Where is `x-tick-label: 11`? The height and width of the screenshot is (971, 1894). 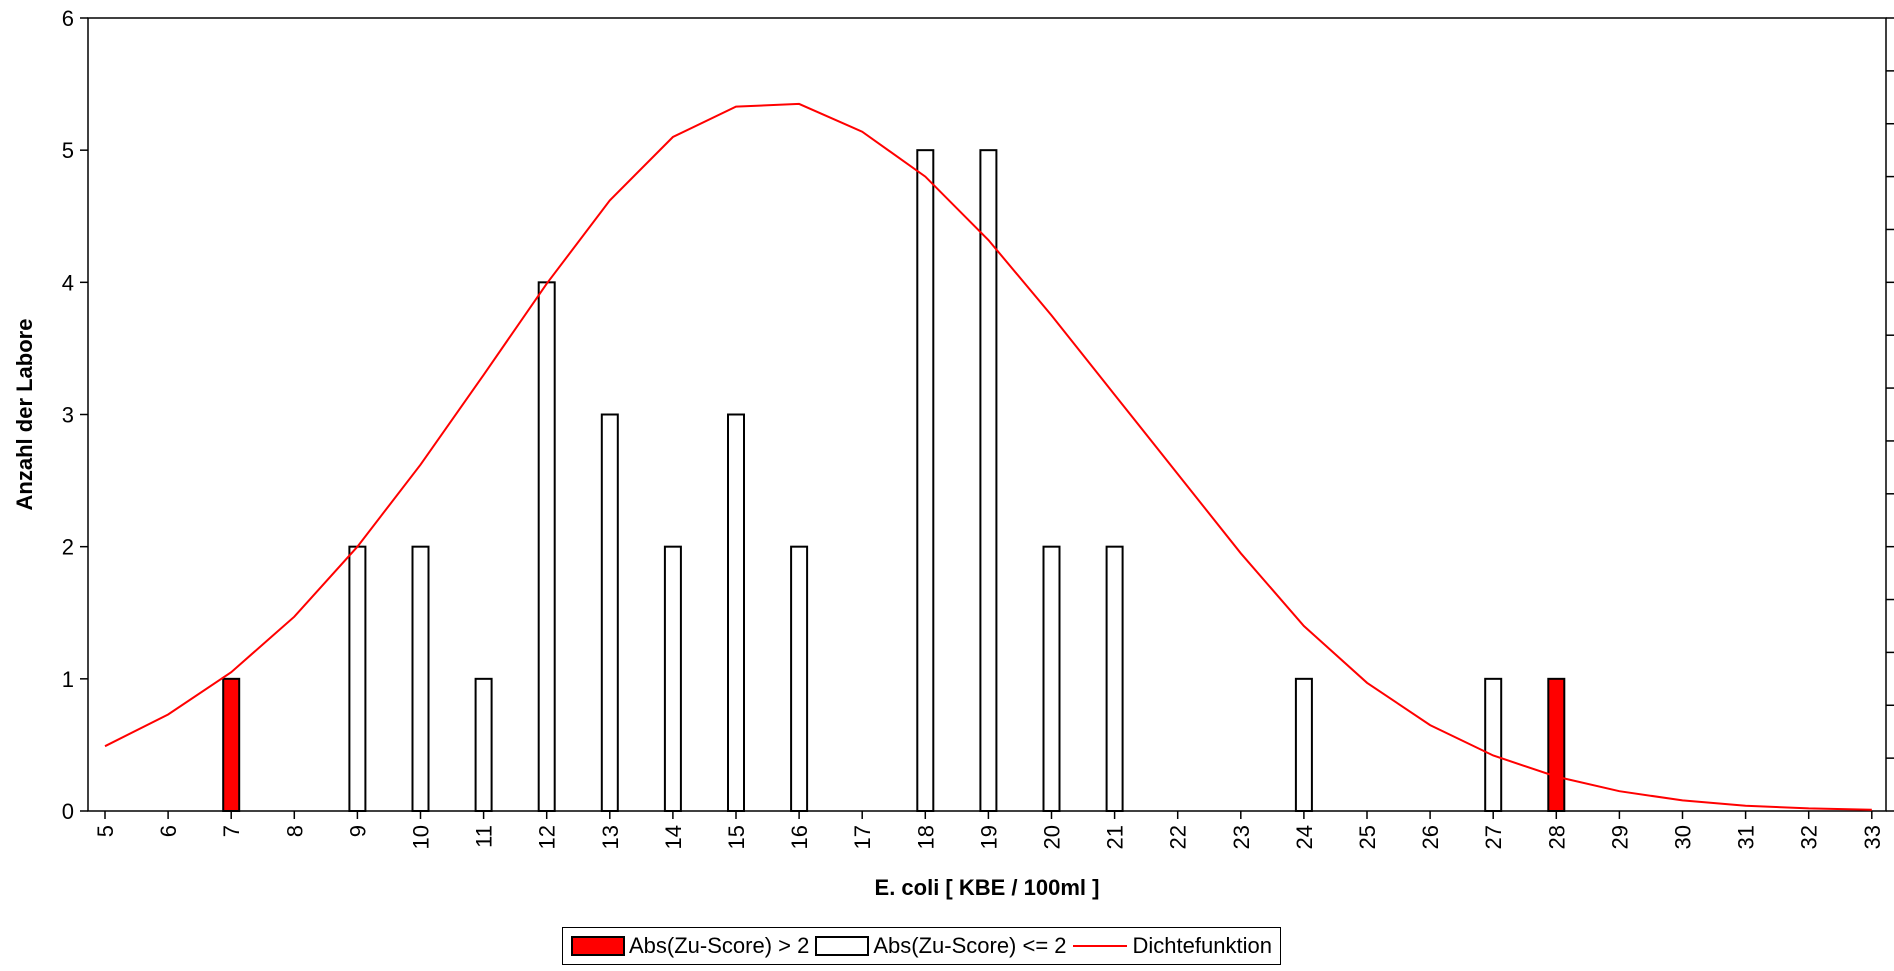 x-tick-label: 11 is located at coordinates (484, 836).